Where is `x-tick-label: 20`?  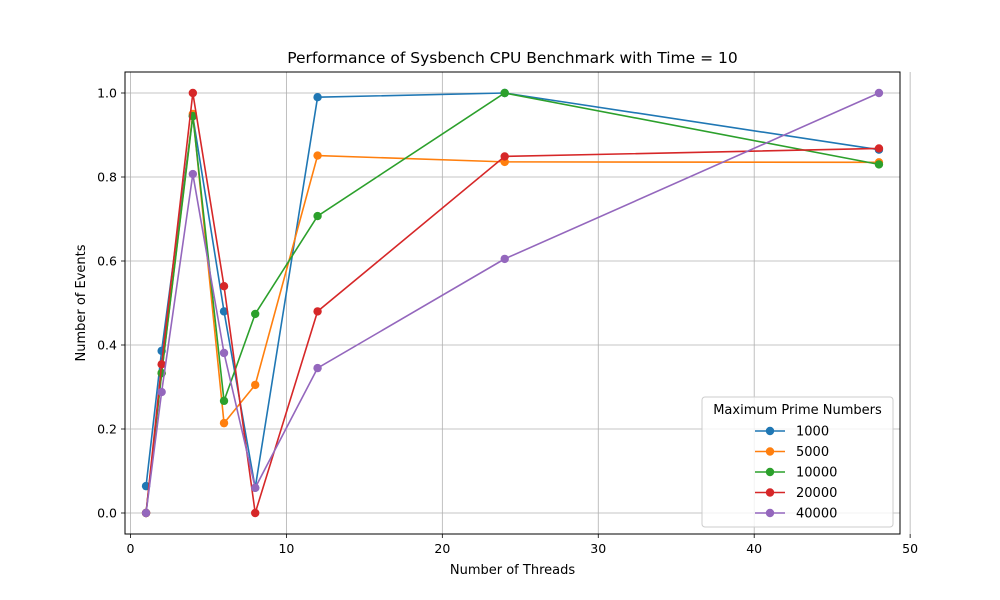
x-tick-label: 20 is located at coordinates (442, 548).